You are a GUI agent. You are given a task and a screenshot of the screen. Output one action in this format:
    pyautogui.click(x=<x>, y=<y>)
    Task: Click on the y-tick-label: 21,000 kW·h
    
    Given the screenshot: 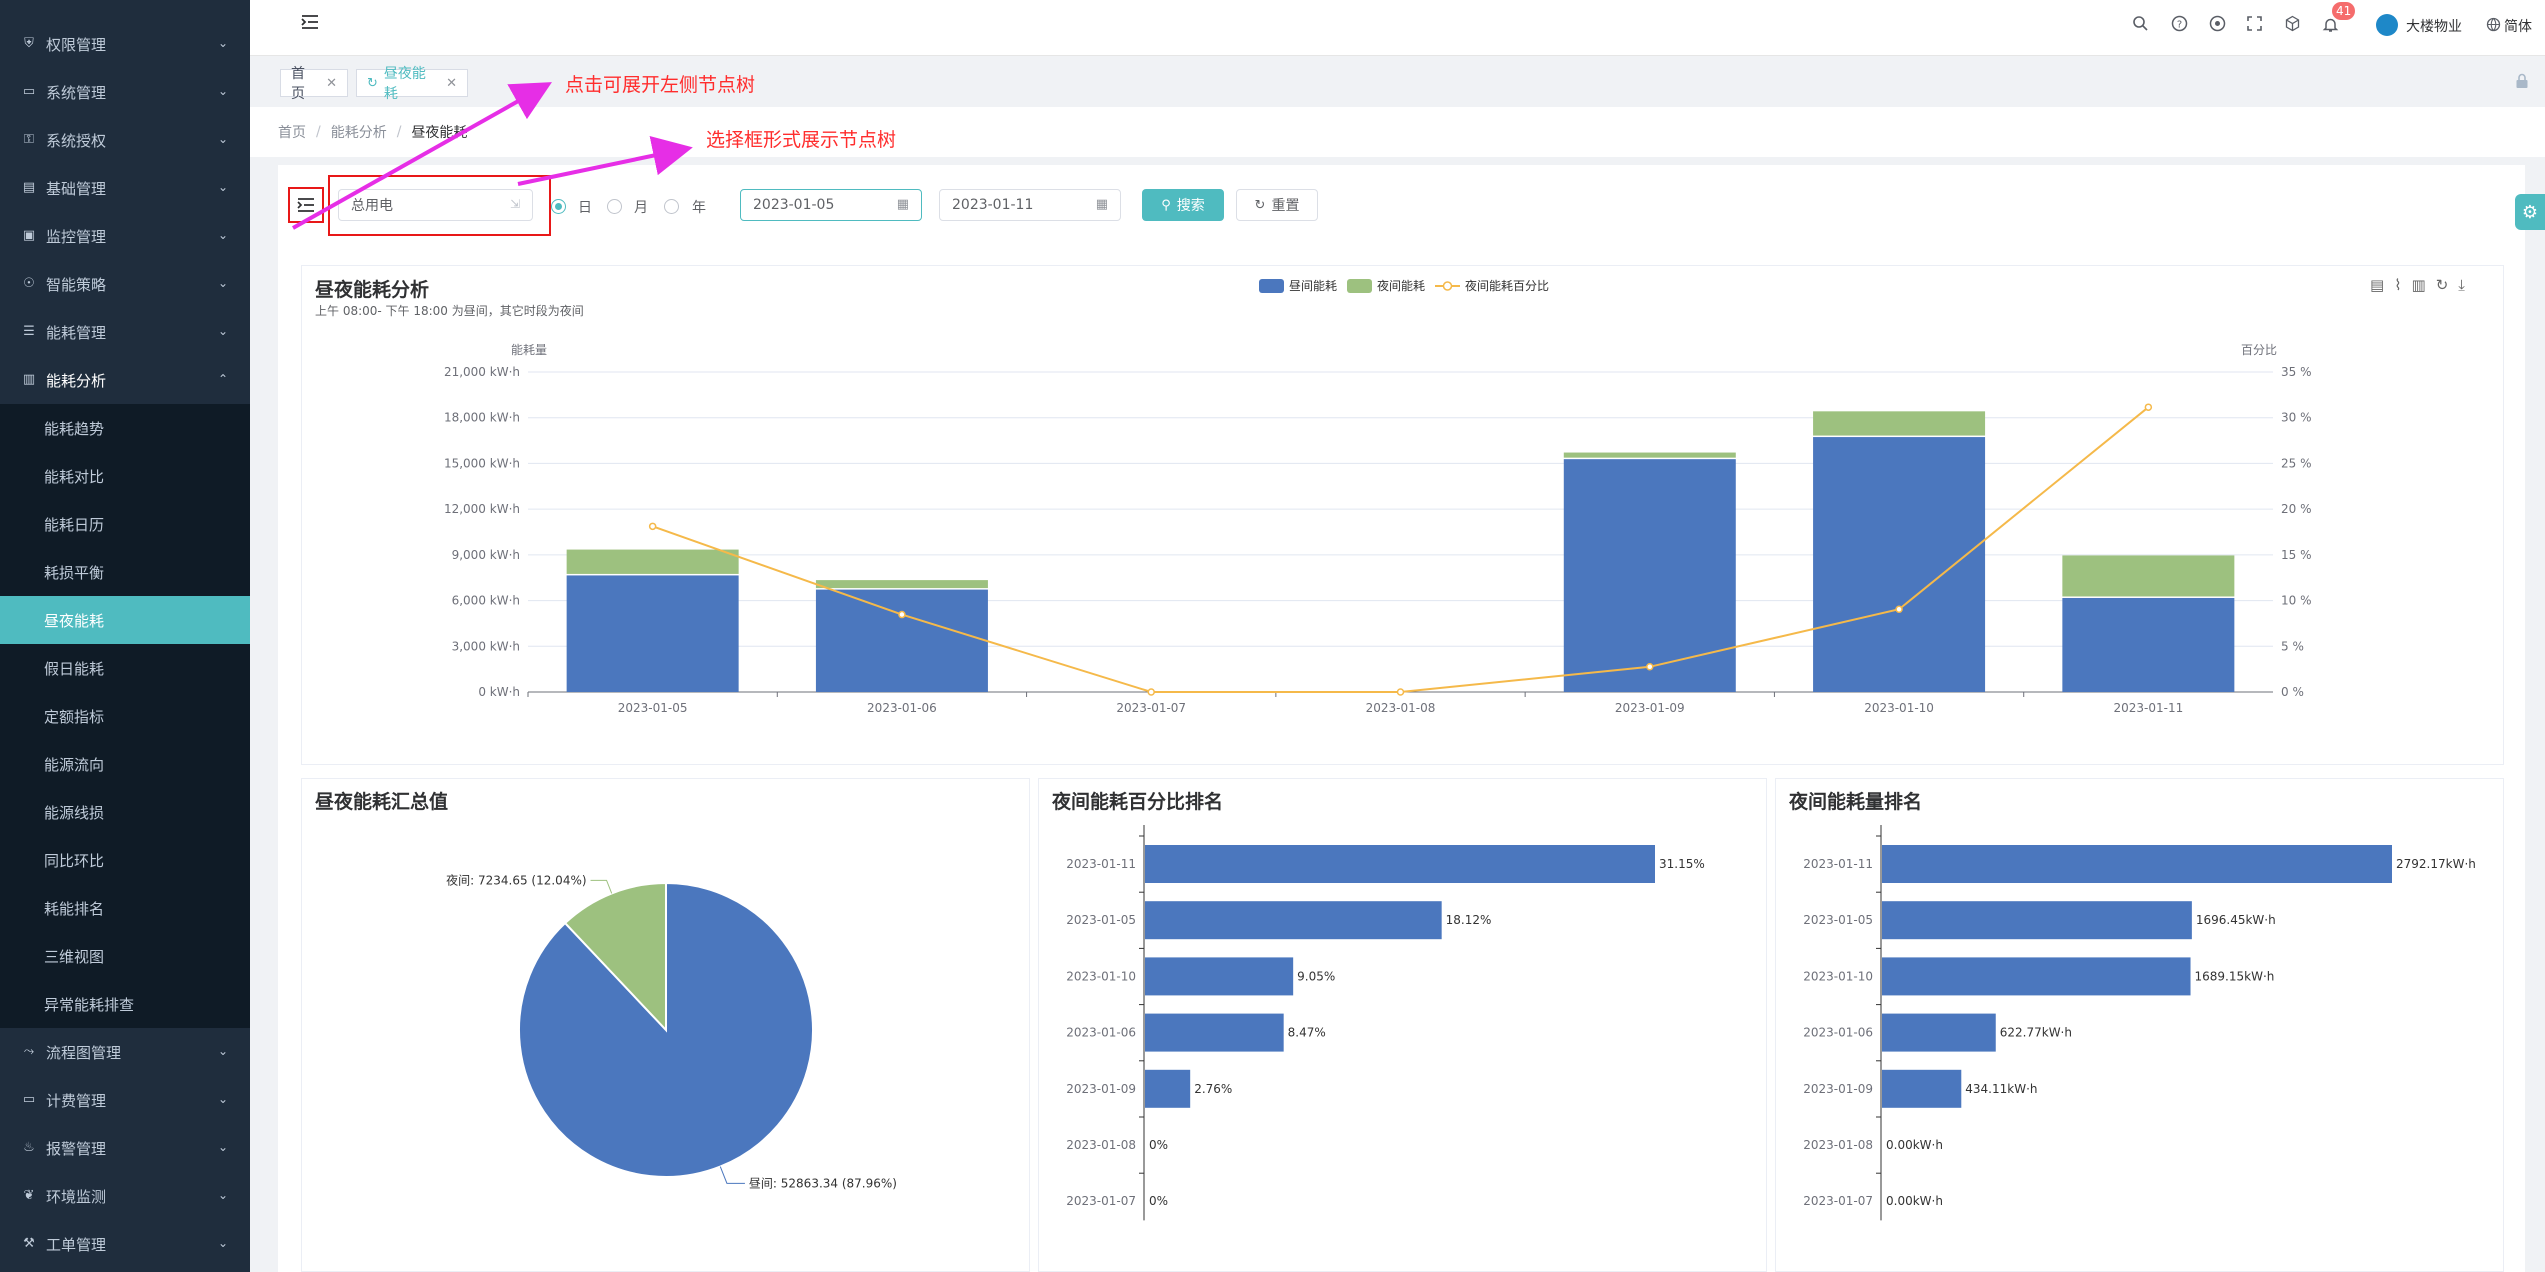 What is the action you would take?
    pyautogui.click(x=482, y=372)
    